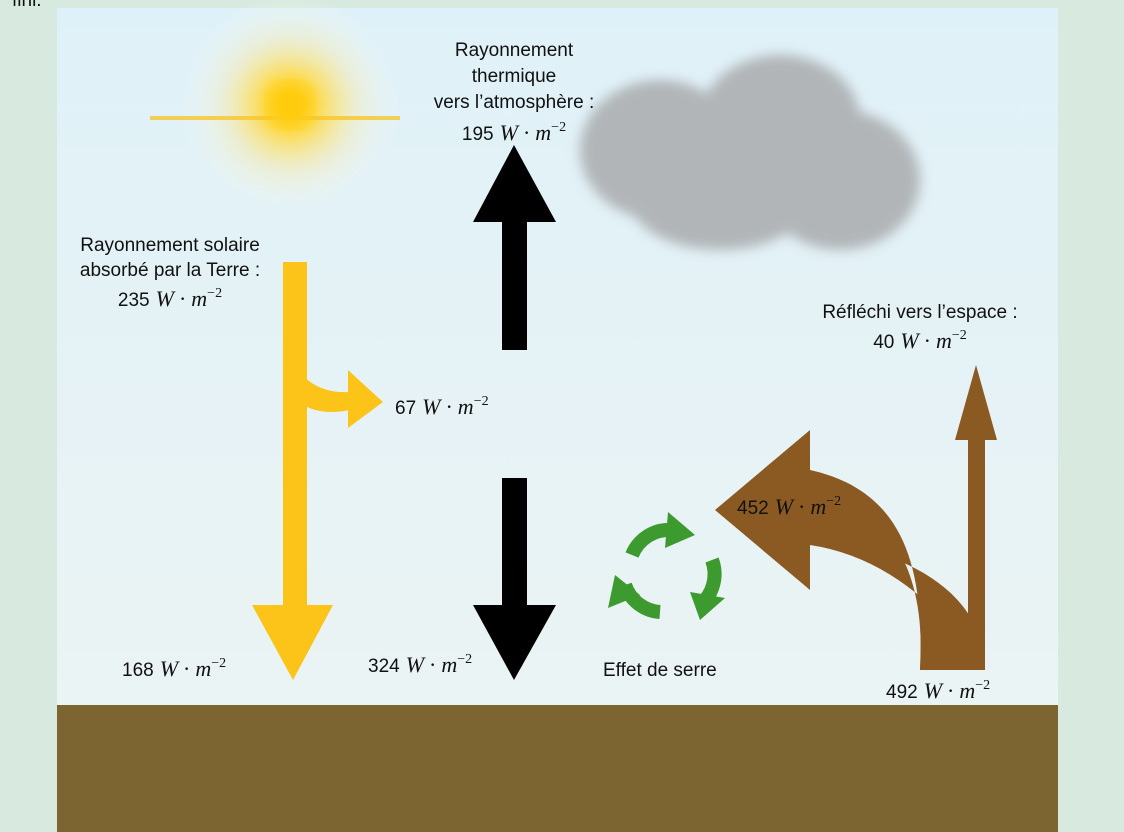 The image size is (1124, 832). I want to click on flux-value: 235 W · m−2, so click(170, 298).